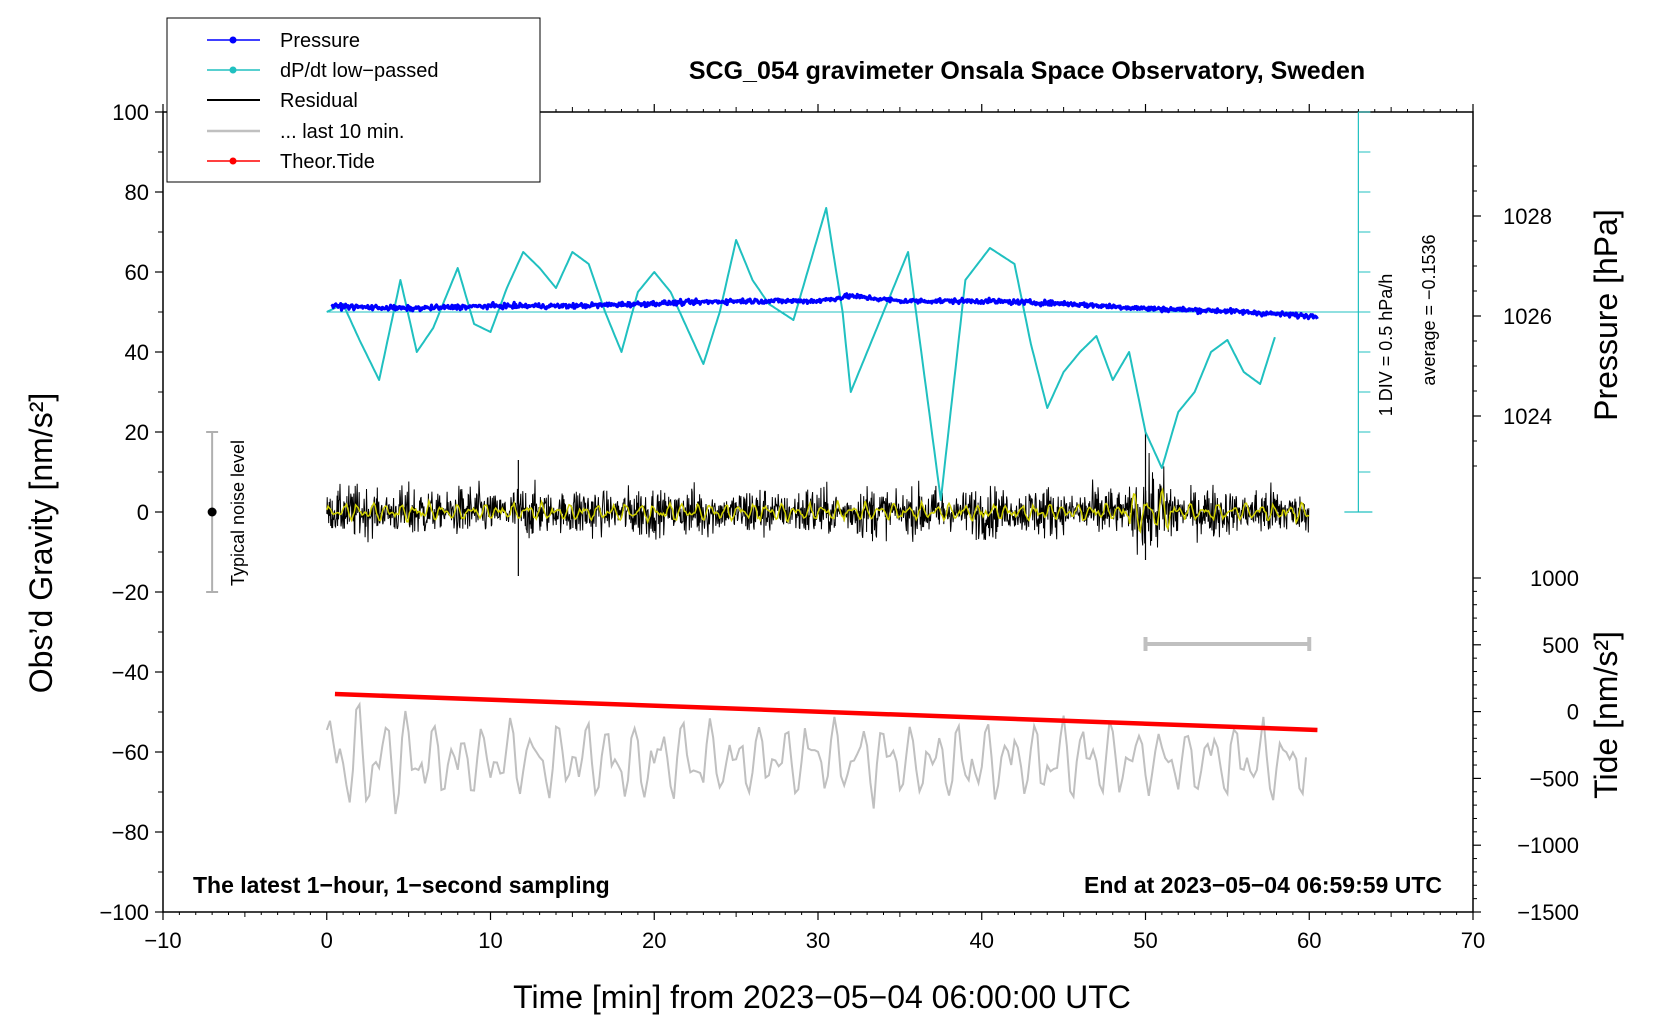 The width and height of the screenshot is (1660, 1020). Describe the element at coordinates (342, 132) in the screenshot. I see `legend-label-last10: ... last 10 min.` at that location.